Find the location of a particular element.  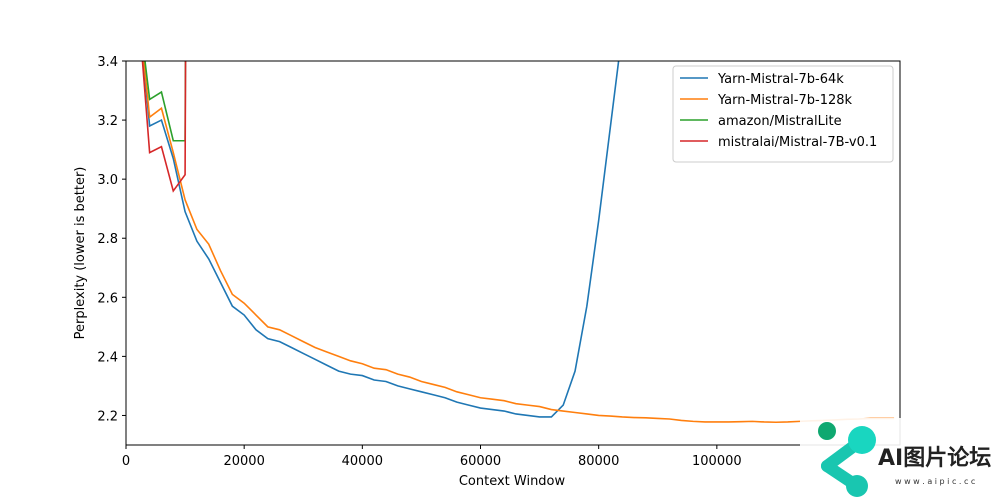

x-tick-label: 100000 is located at coordinates (717, 461).